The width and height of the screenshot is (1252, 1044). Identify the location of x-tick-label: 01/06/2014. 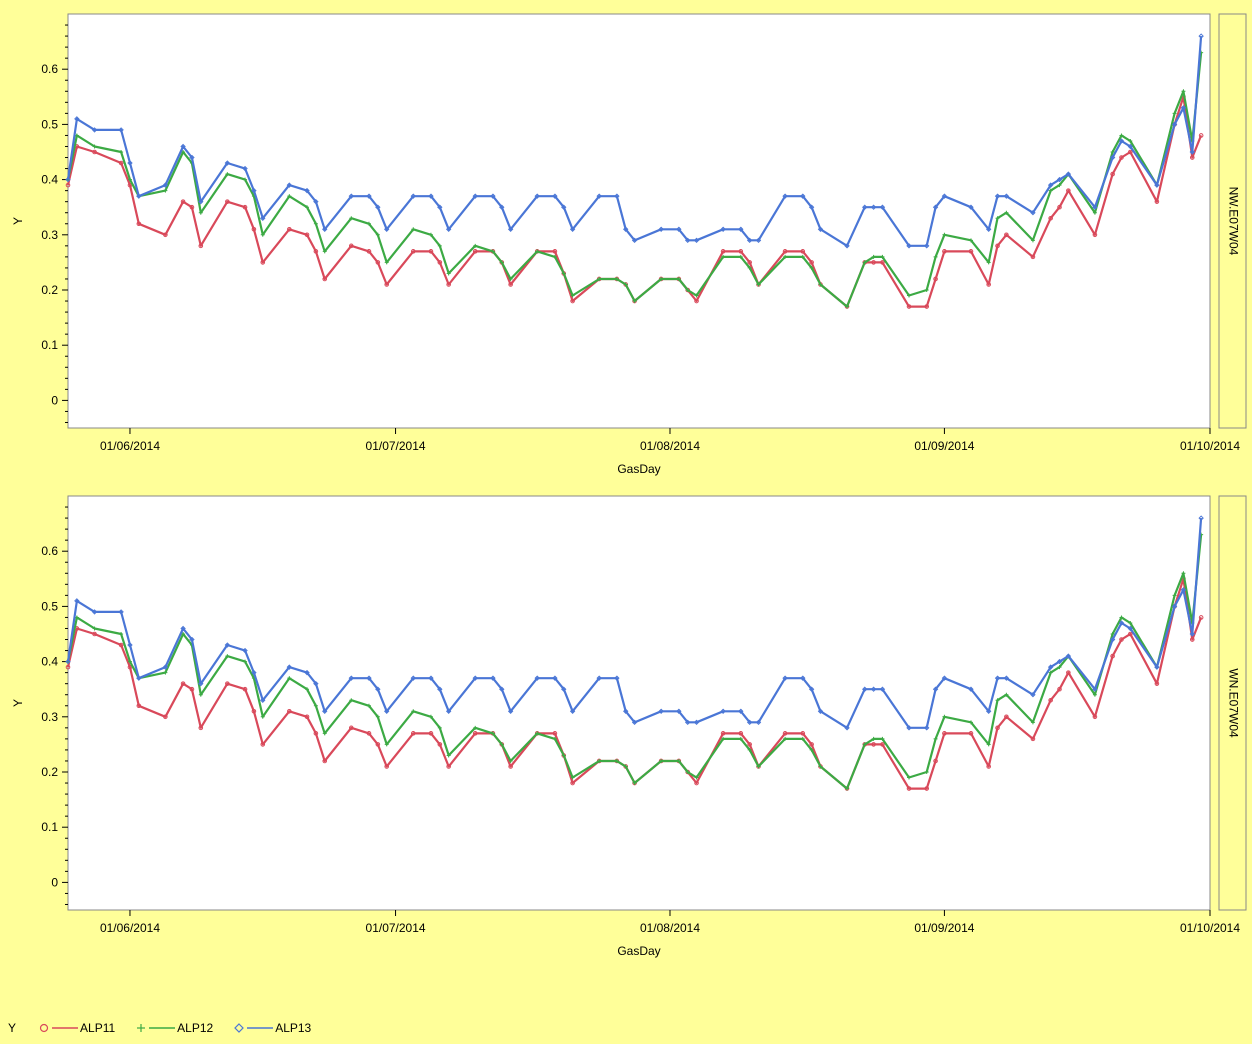
(130, 446).